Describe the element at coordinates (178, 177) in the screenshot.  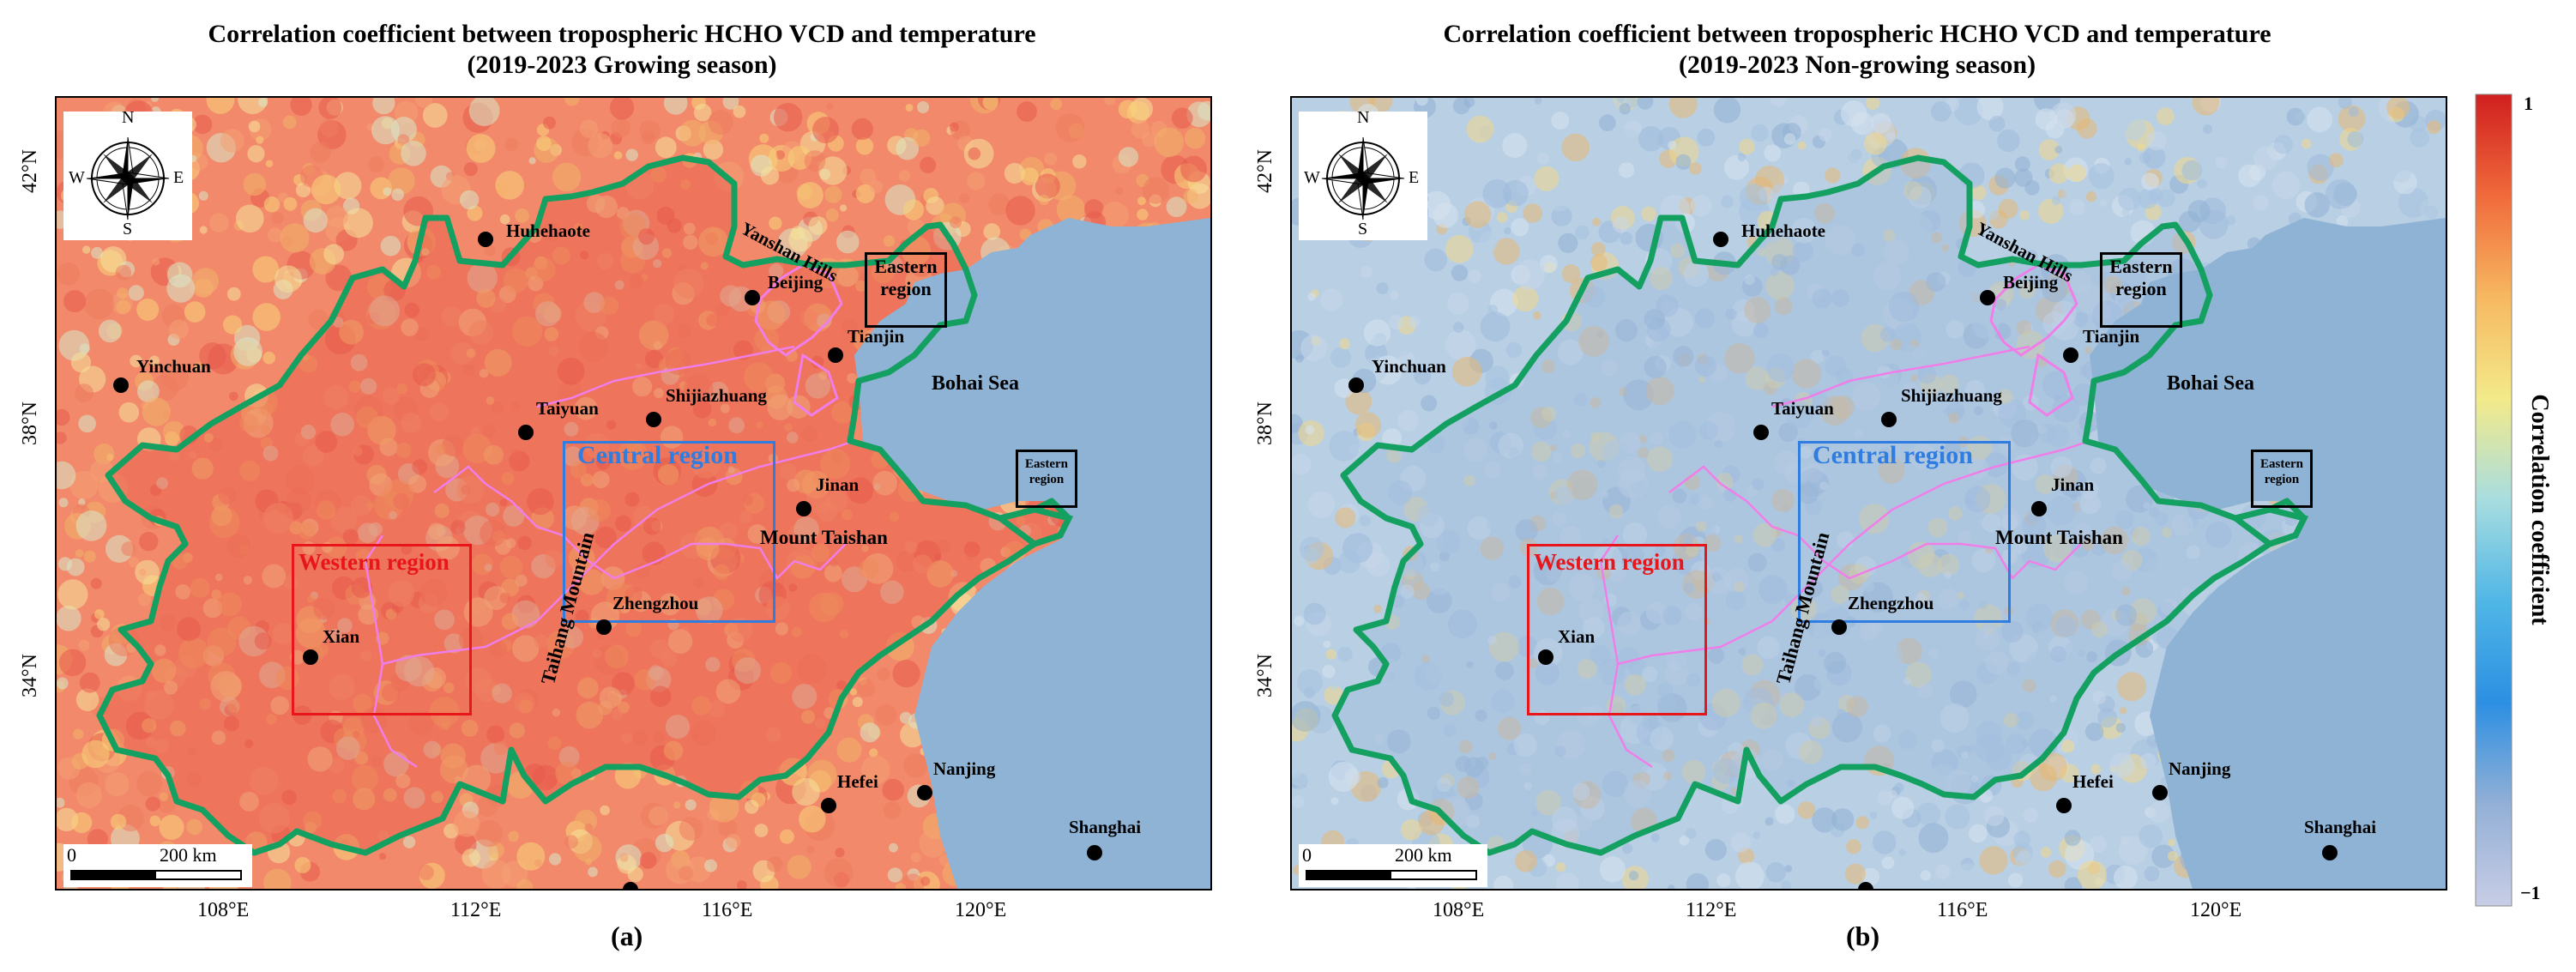
I see `compass-e: E` at that location.